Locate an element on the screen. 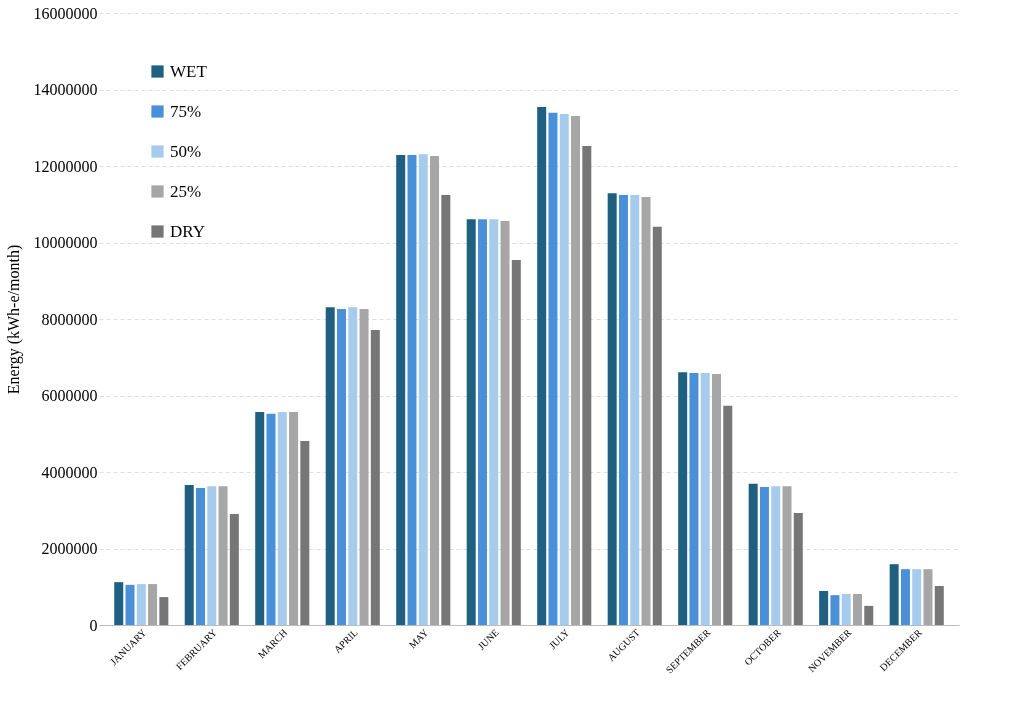 The width and height of the screenshot is (1032, 715). y-tick-label: 10000000 is located at coordinates (65, 242).